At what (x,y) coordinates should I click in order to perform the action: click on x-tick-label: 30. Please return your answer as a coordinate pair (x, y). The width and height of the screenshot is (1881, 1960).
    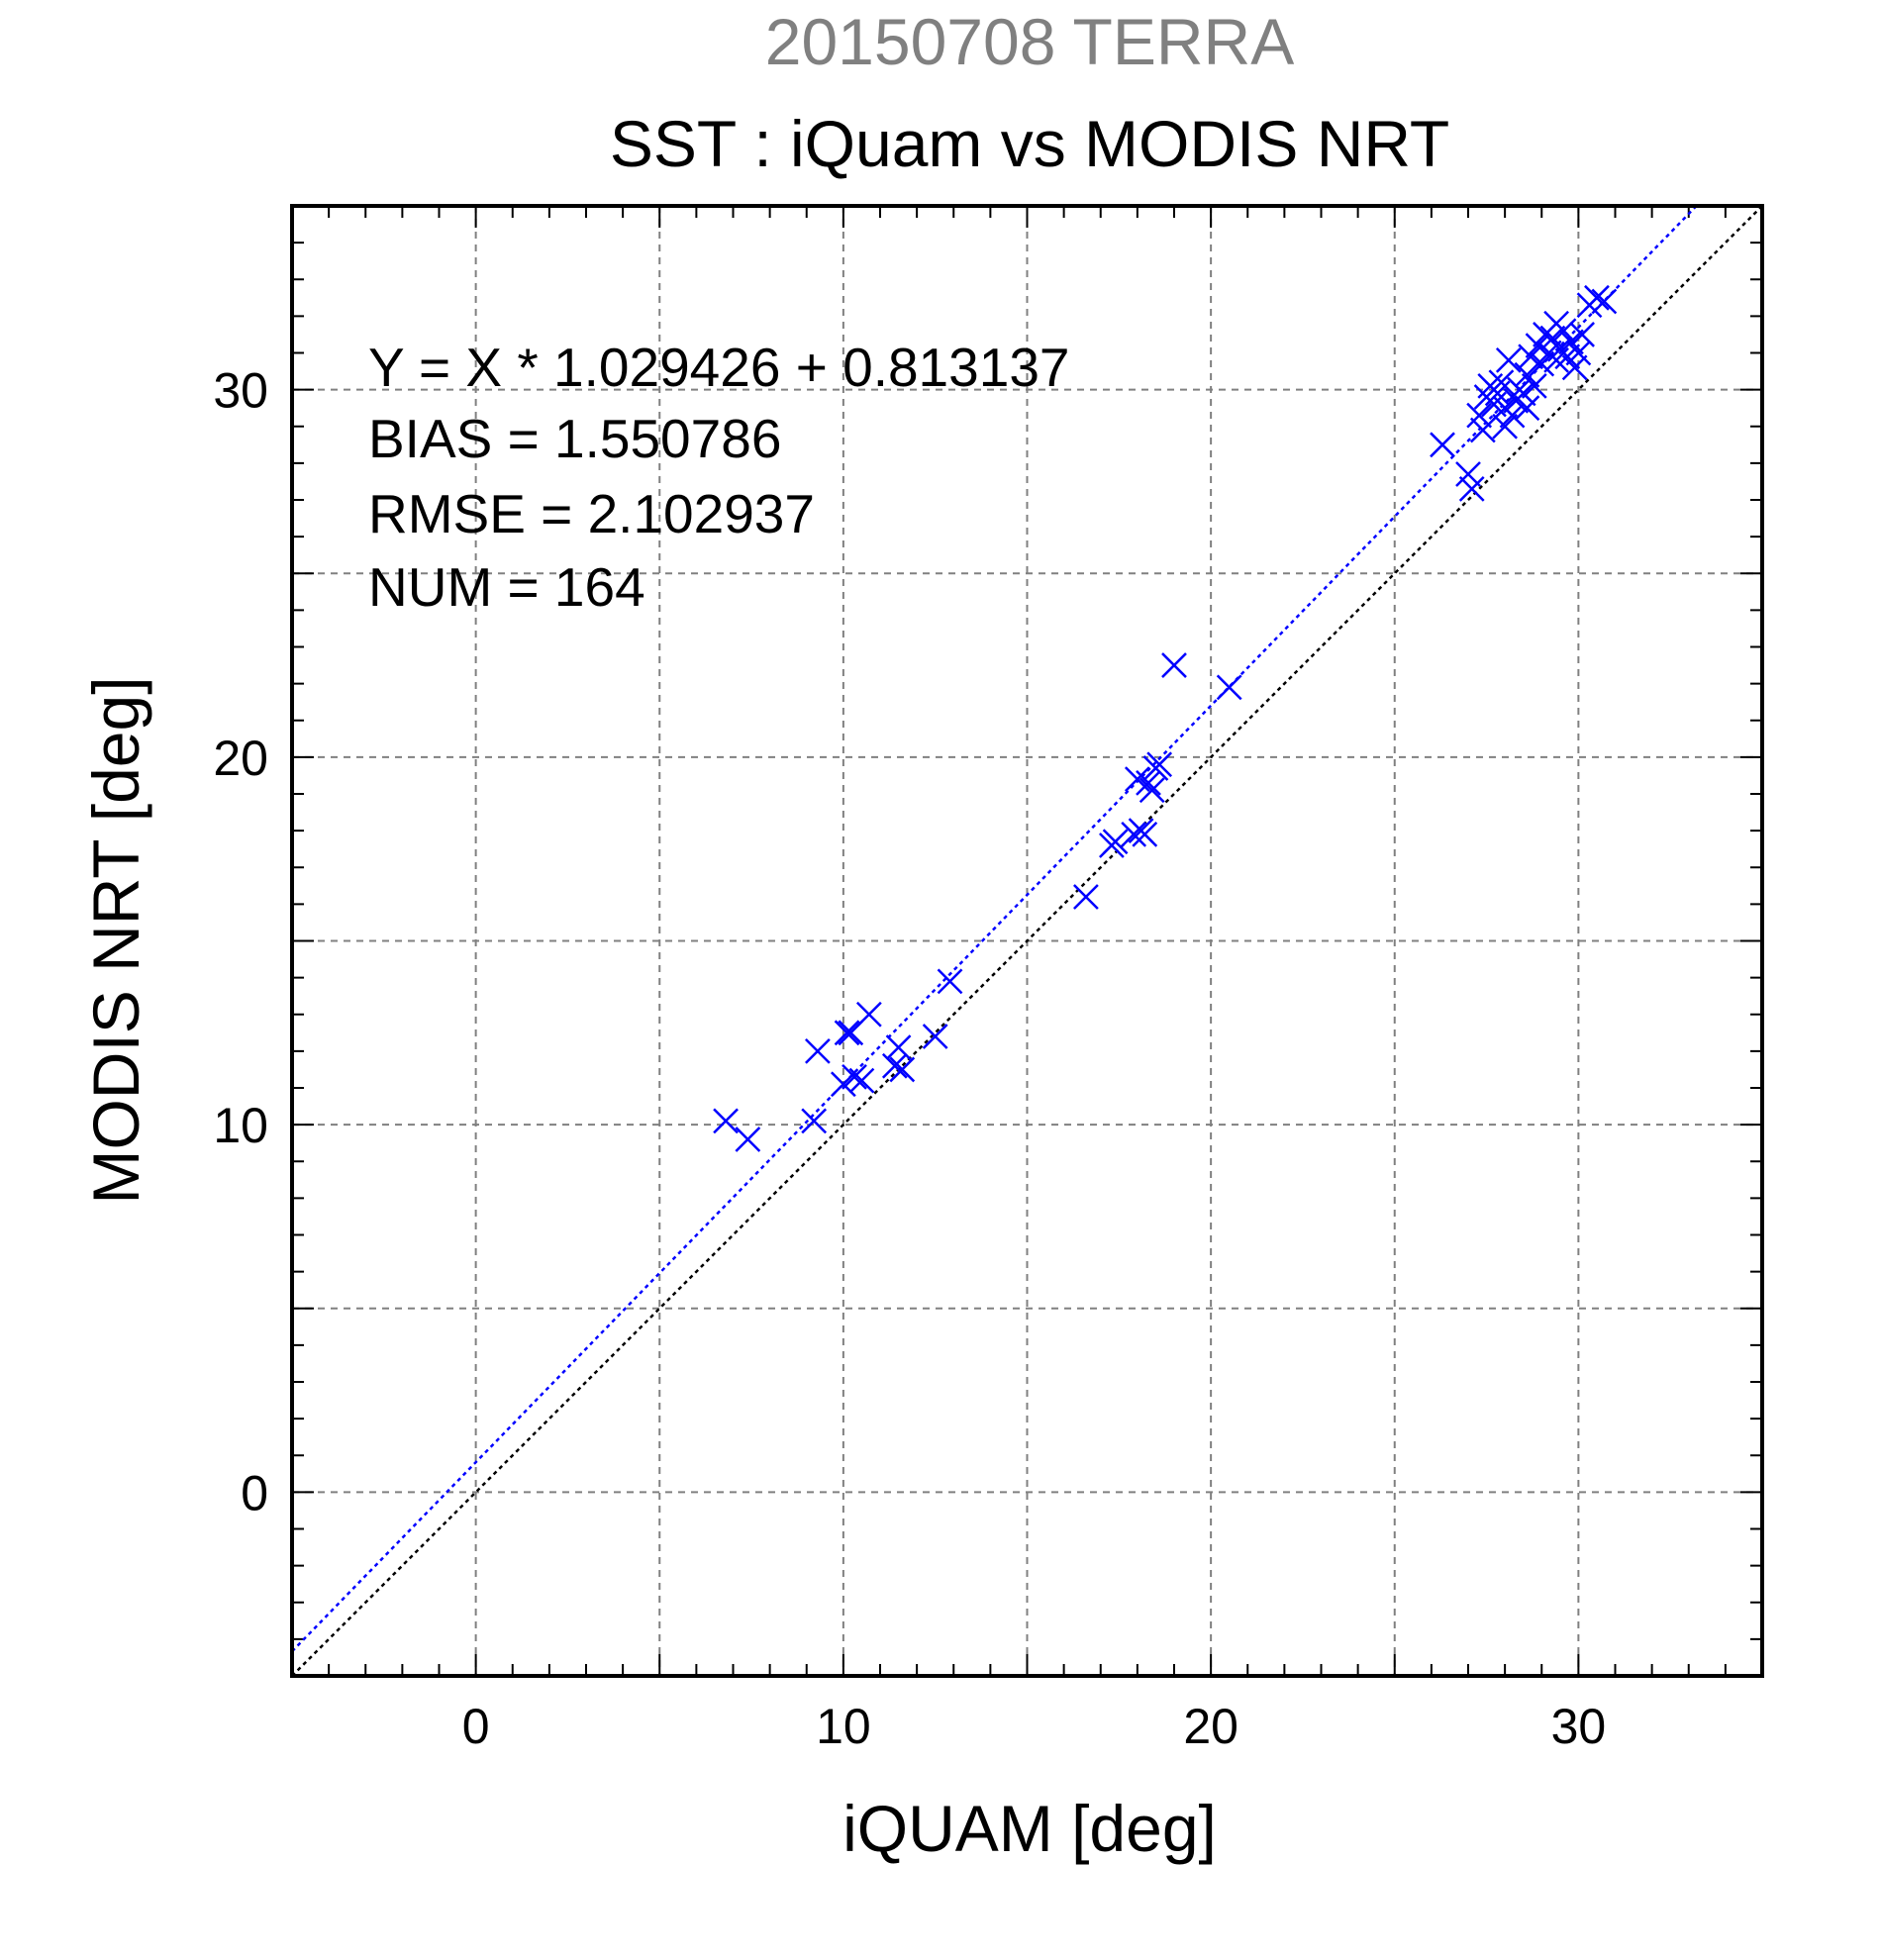
    Looking at the image, I should click on (1579, 1726).